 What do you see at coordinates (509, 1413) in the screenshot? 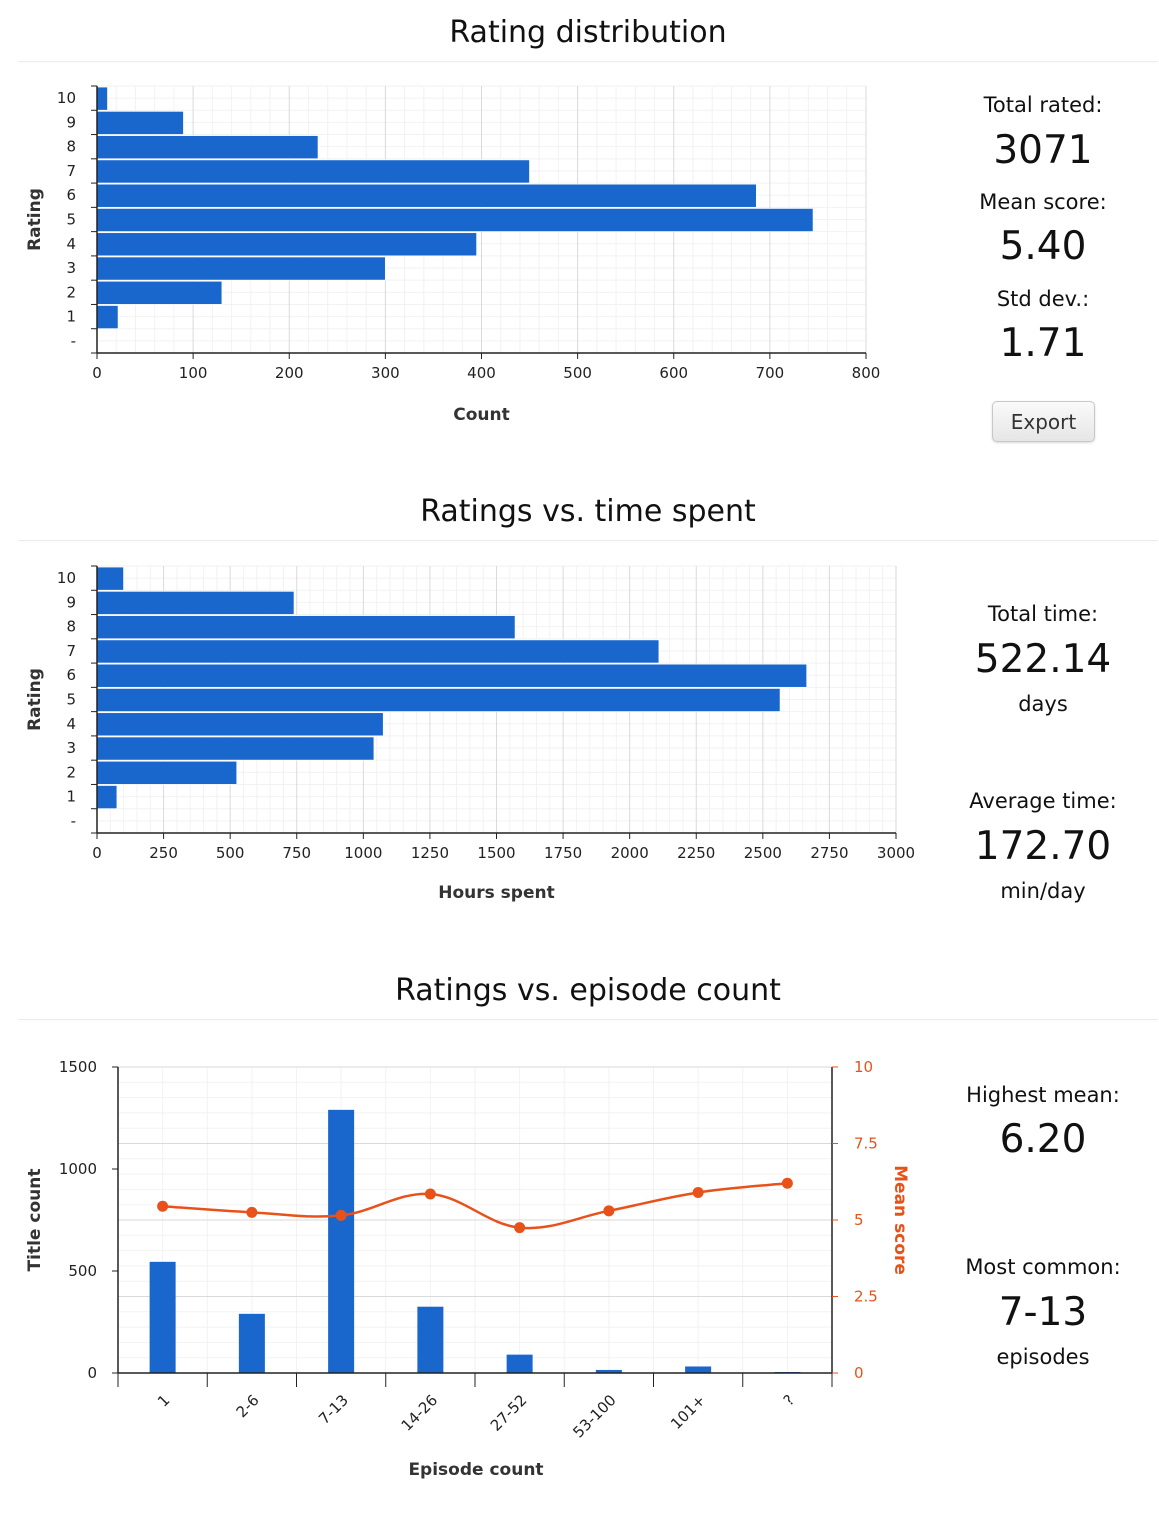
I see `x-tick-label: 27-52` at bounding box center [509, 1413].